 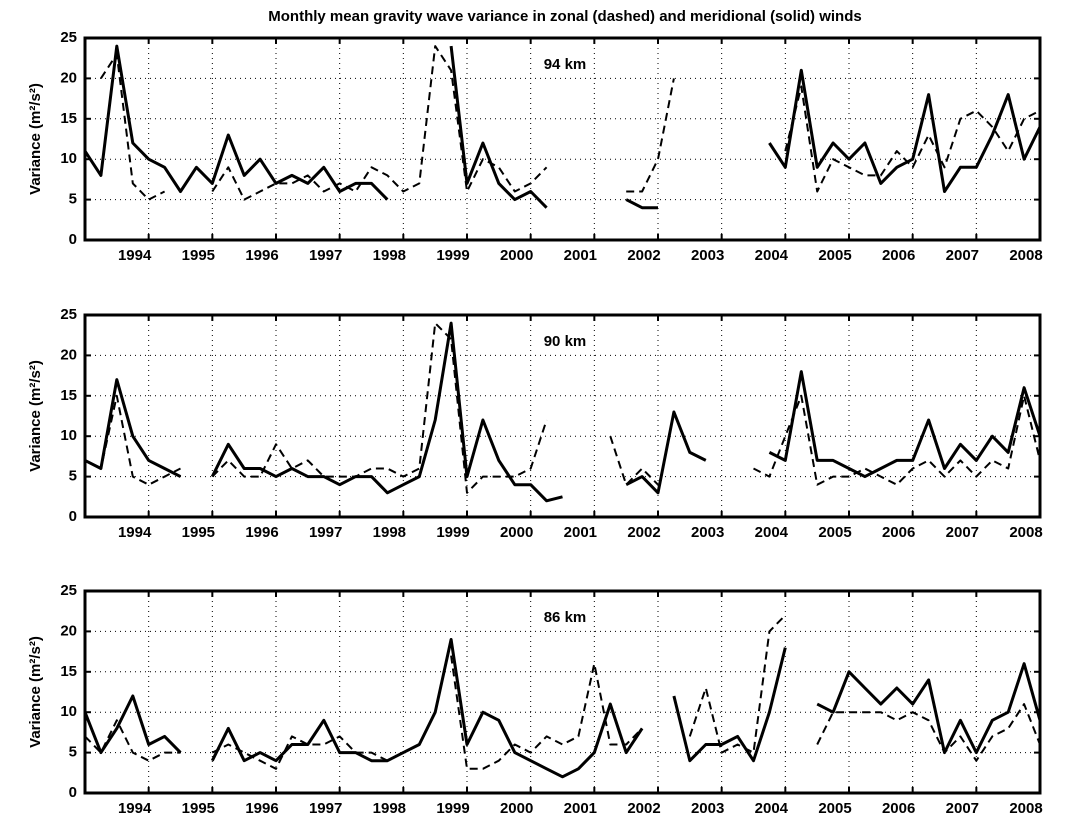 I want to click on panel-label: 86 km, so click(x=565, y=617).